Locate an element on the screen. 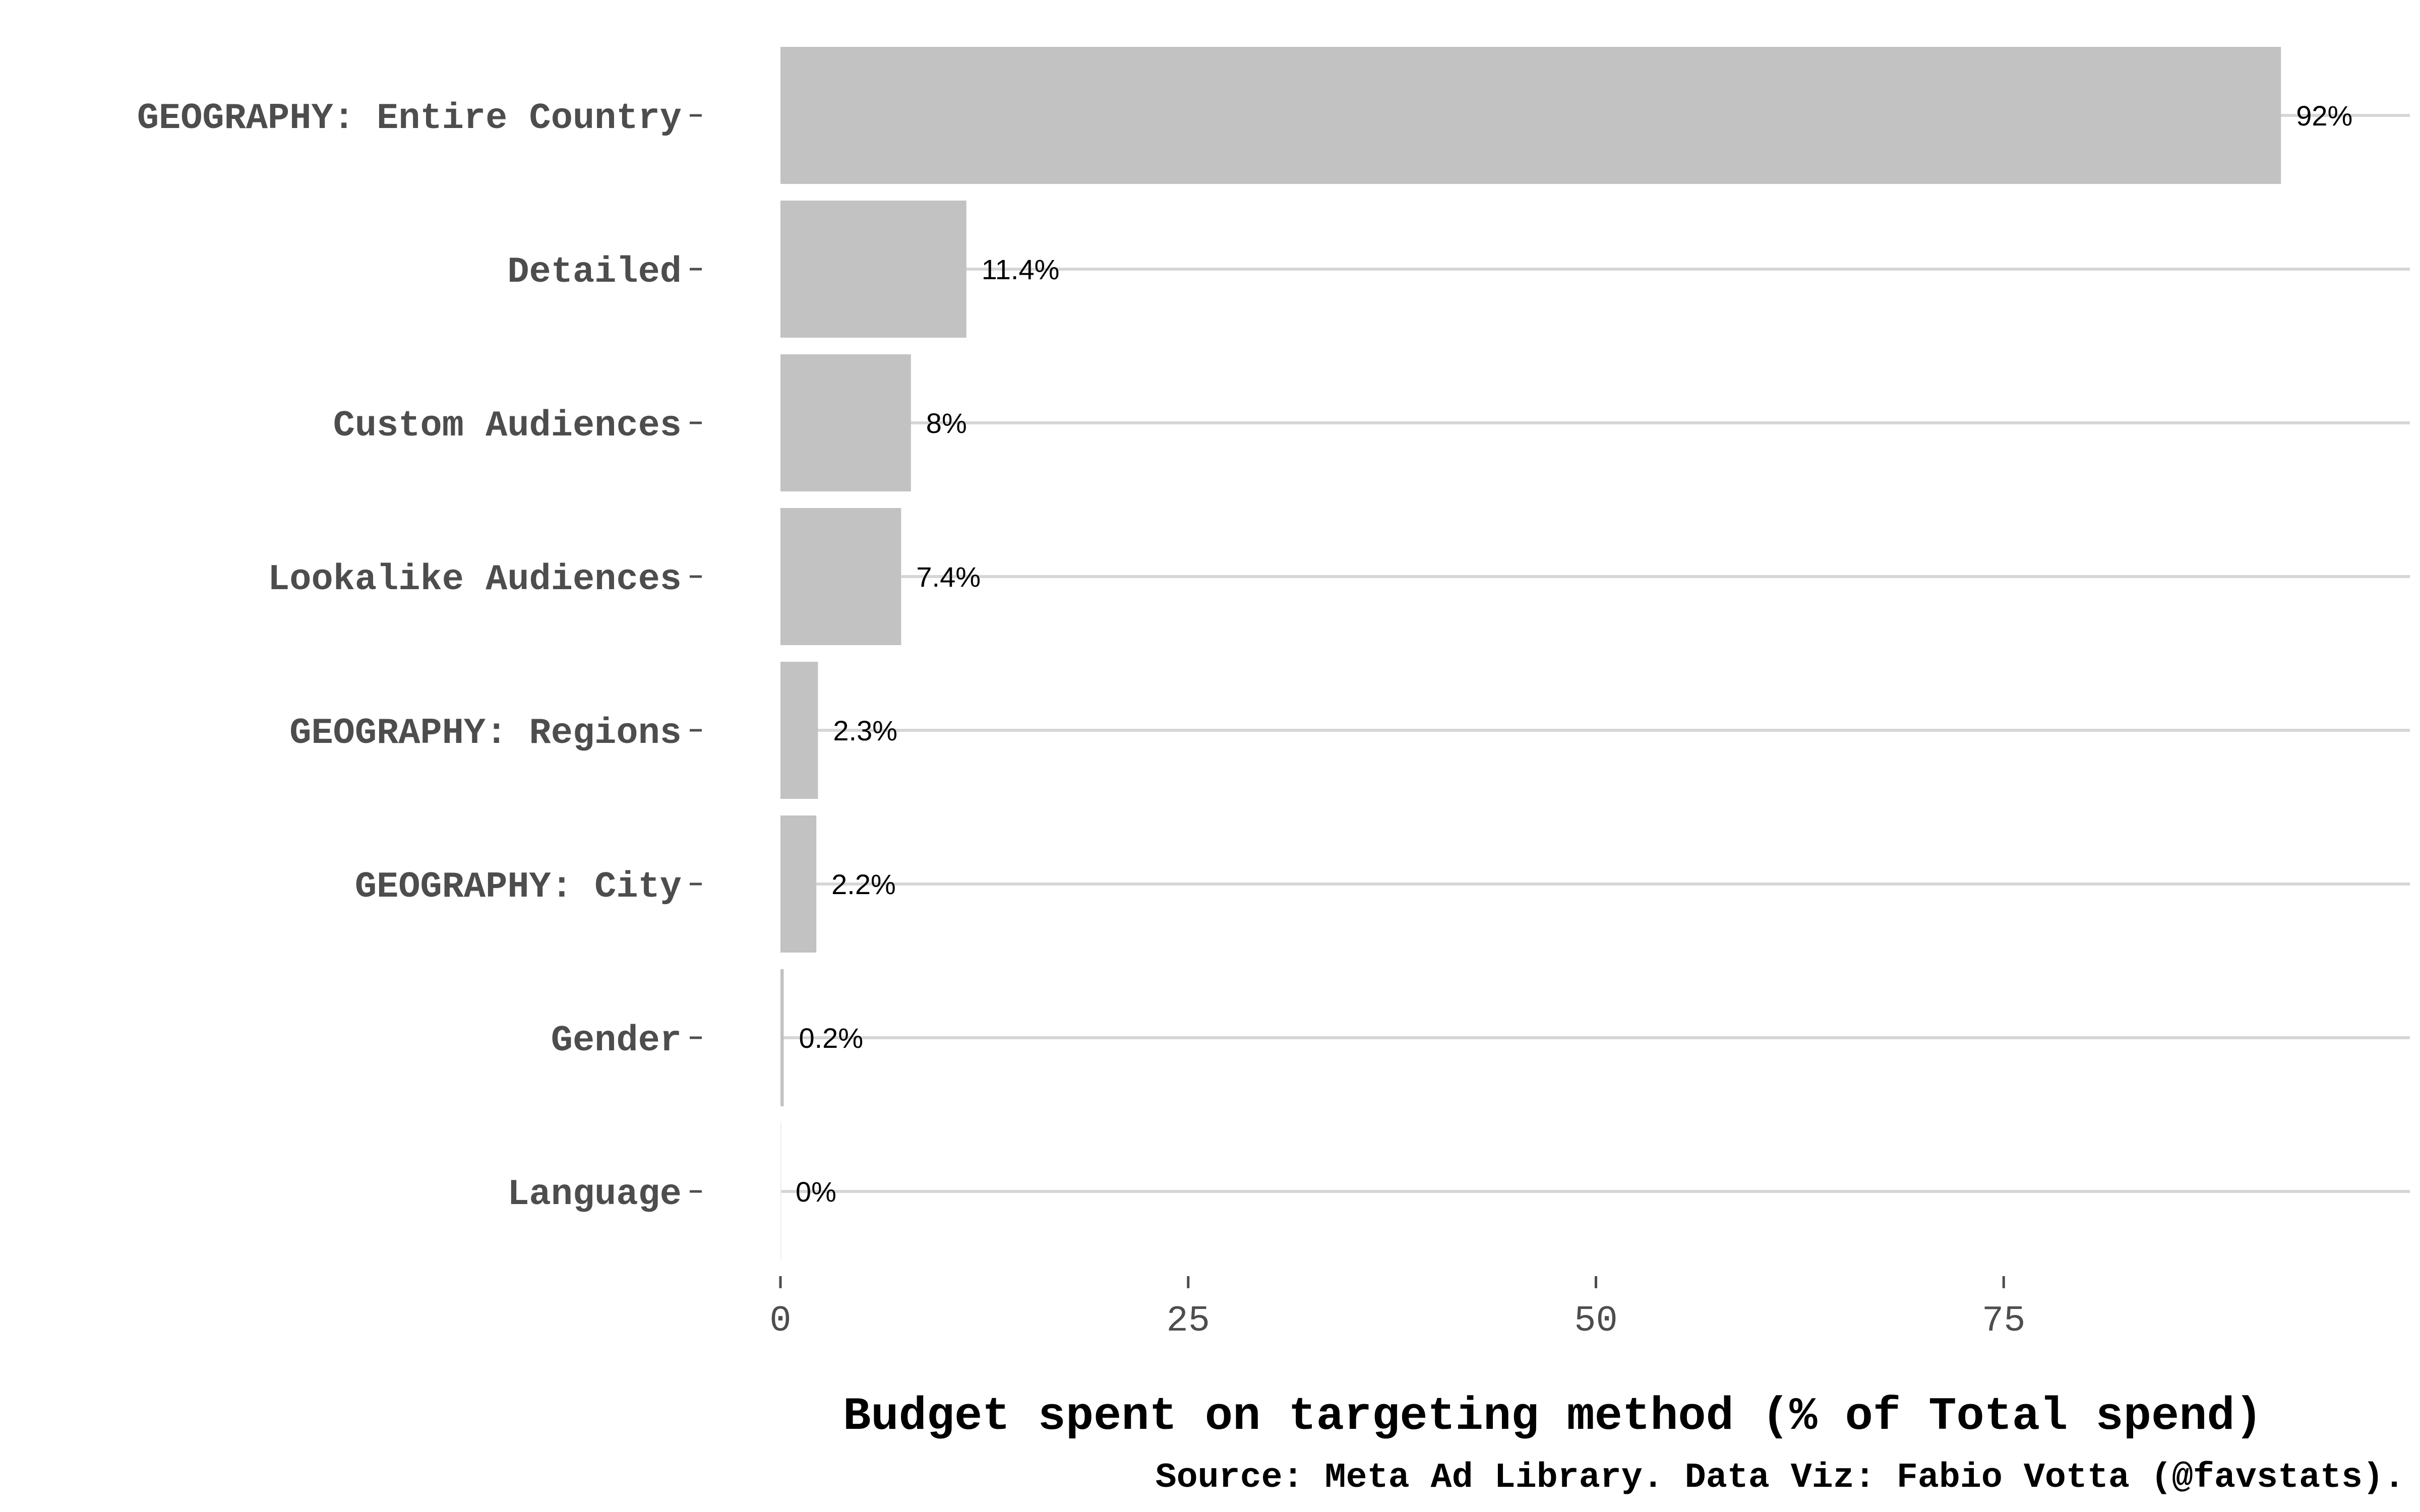  x-tick-label: 0 is located at coordinates (780, 1321).